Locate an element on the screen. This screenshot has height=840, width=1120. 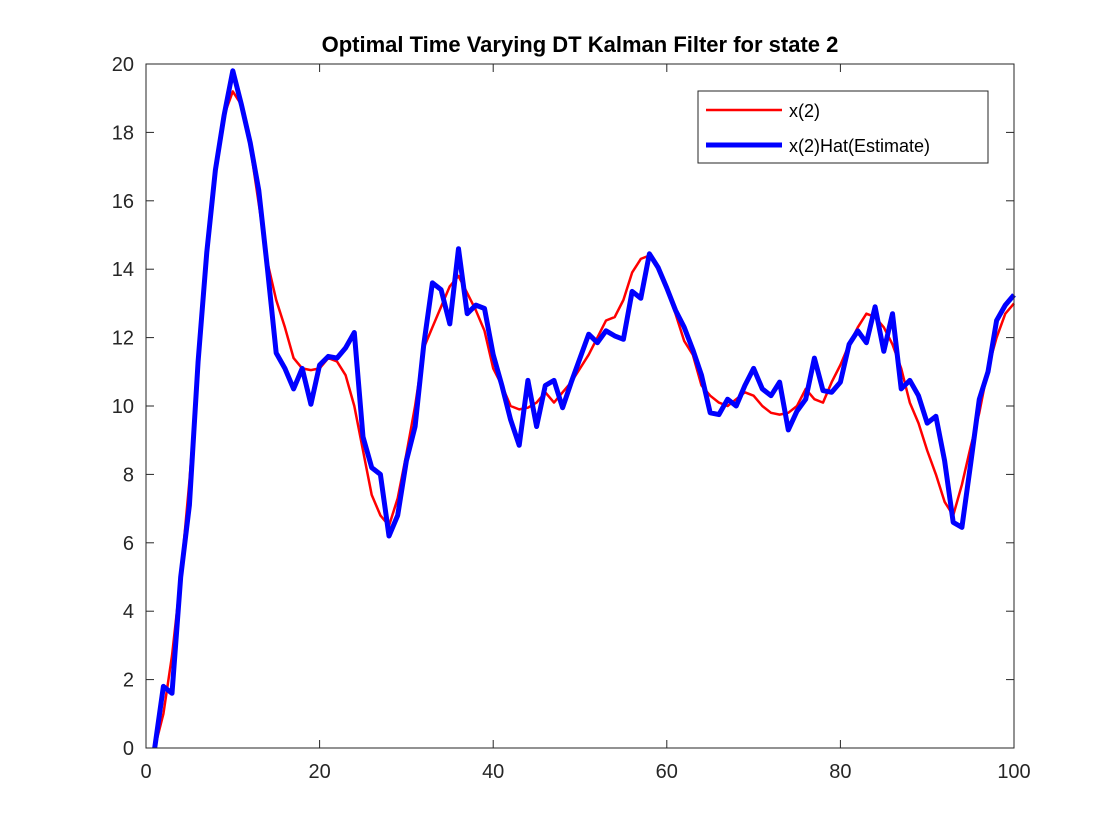
y-tick-label: 14 is located at coordinates (123, 270).